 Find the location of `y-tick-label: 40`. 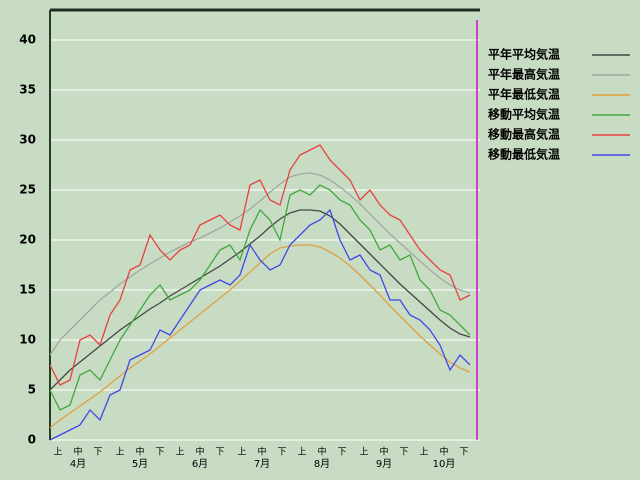

y-tick-label: 40 is located at coordinates (27, 40).